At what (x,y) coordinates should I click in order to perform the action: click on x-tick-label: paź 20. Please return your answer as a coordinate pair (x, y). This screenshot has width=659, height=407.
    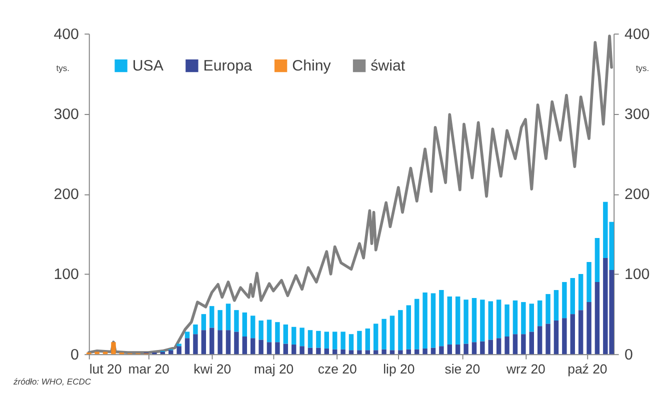
    Looking at the image, I should click on (588, 369).